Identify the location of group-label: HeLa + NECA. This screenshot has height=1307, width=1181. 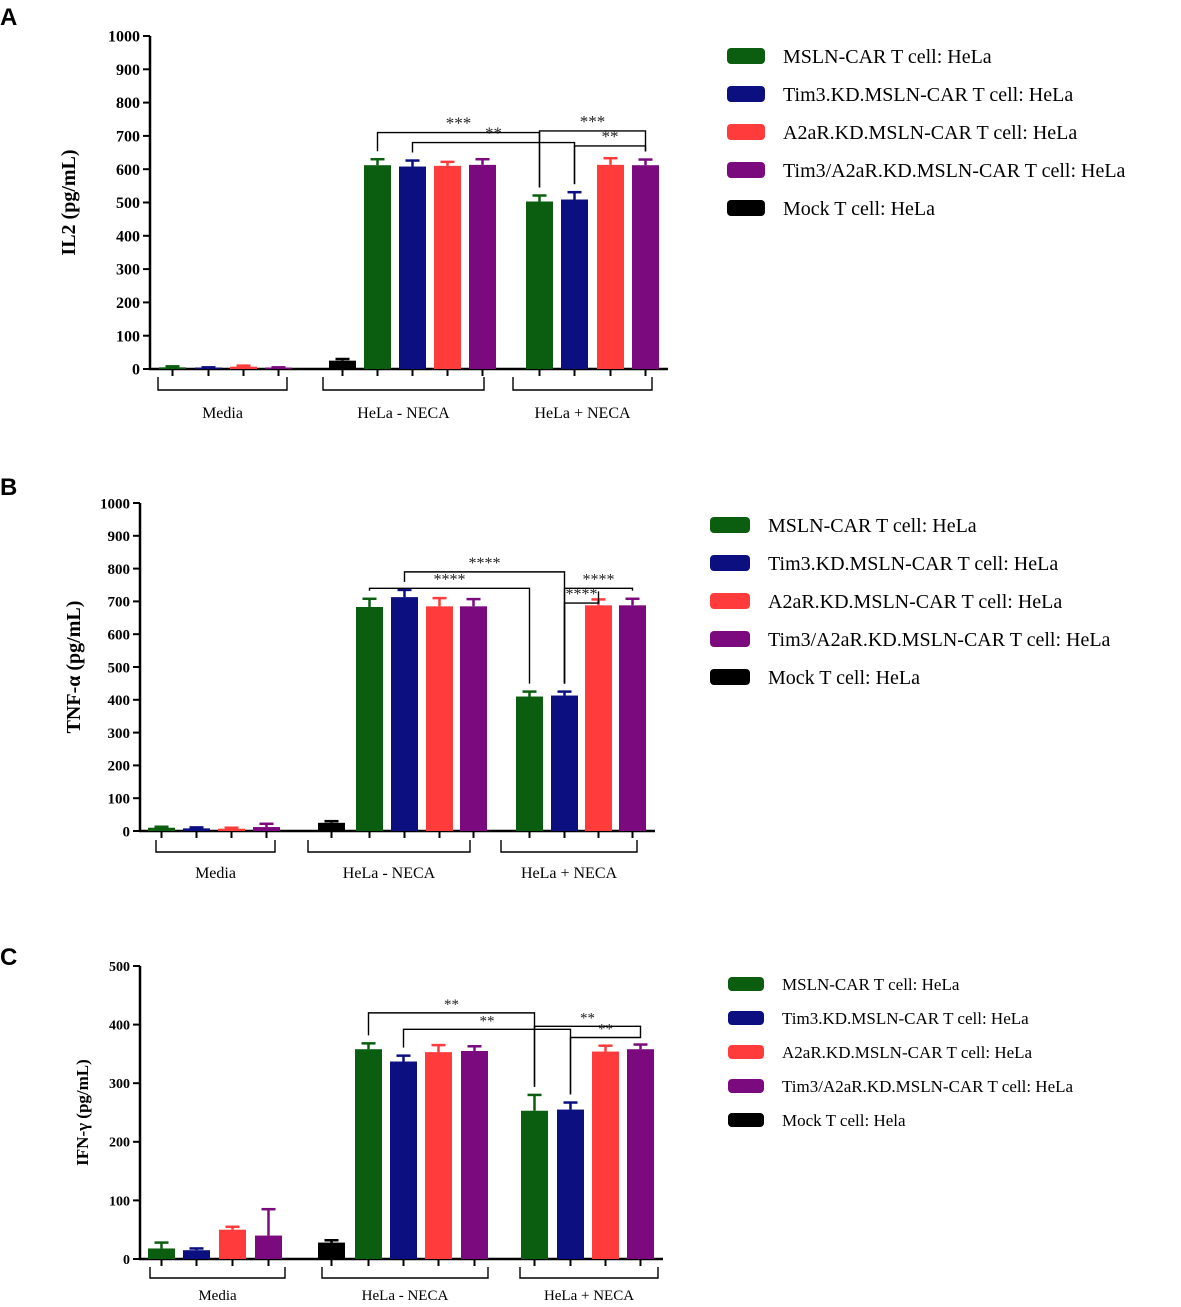
(589, 1296).